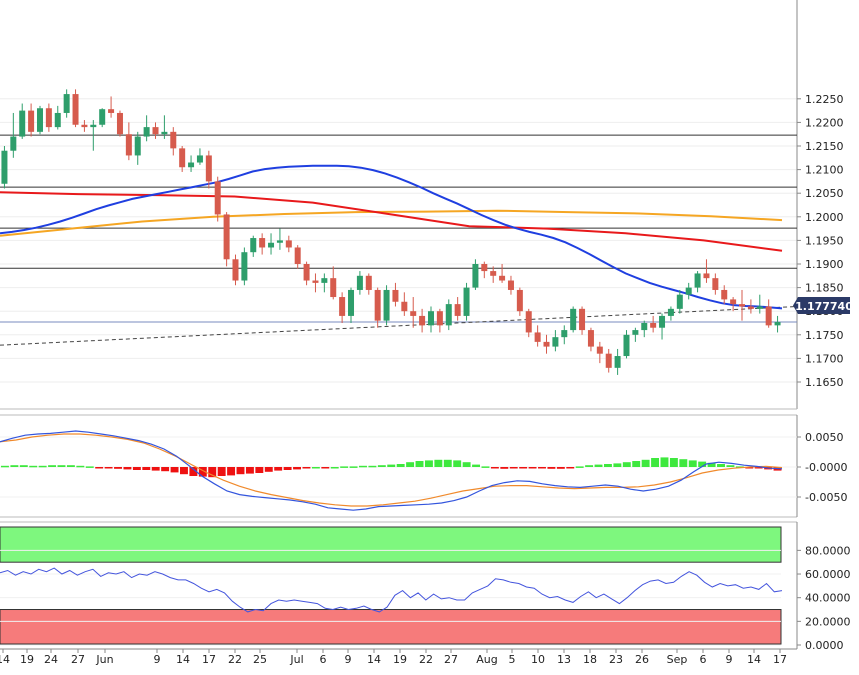 The width and height of the screenshot is (859, 675). Describe the element at coordinates (703, 659) in the screenshot. I see `x-tick-label: 6` at that location.